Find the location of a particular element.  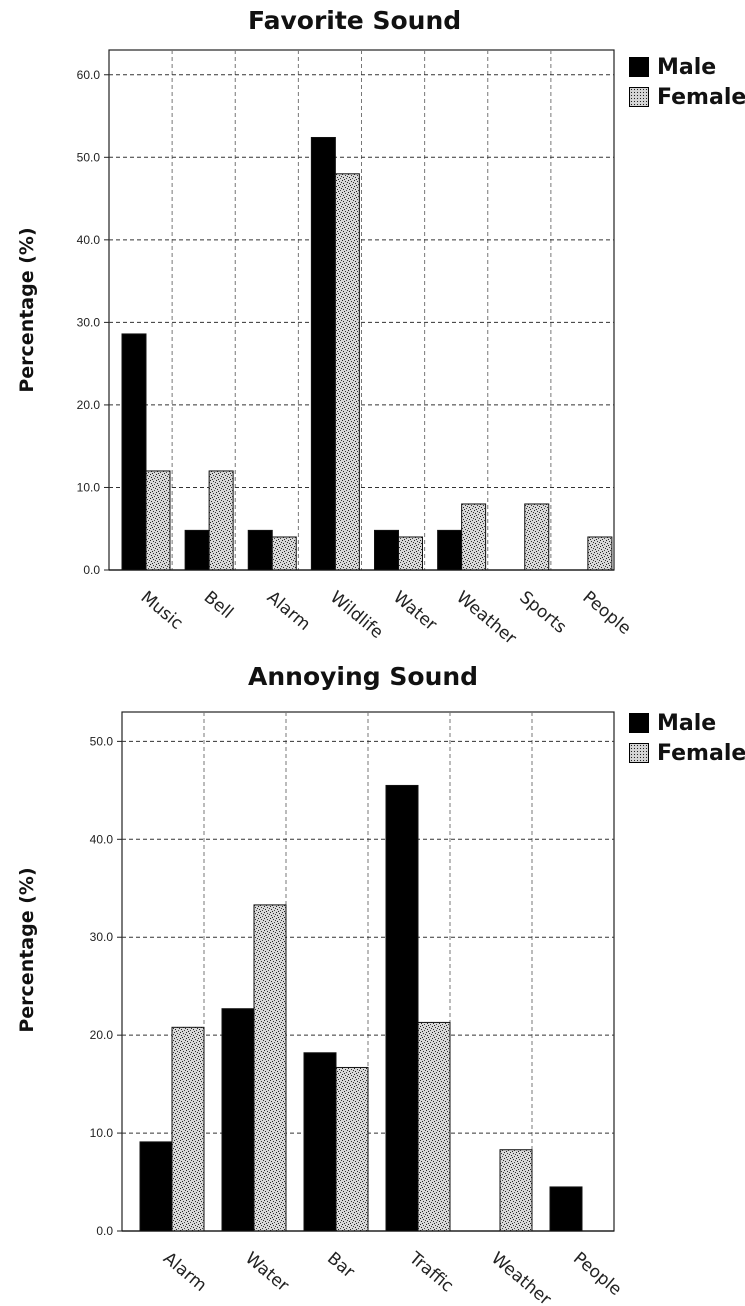

bar-male-traffic is located at coordinates (402, 1008).